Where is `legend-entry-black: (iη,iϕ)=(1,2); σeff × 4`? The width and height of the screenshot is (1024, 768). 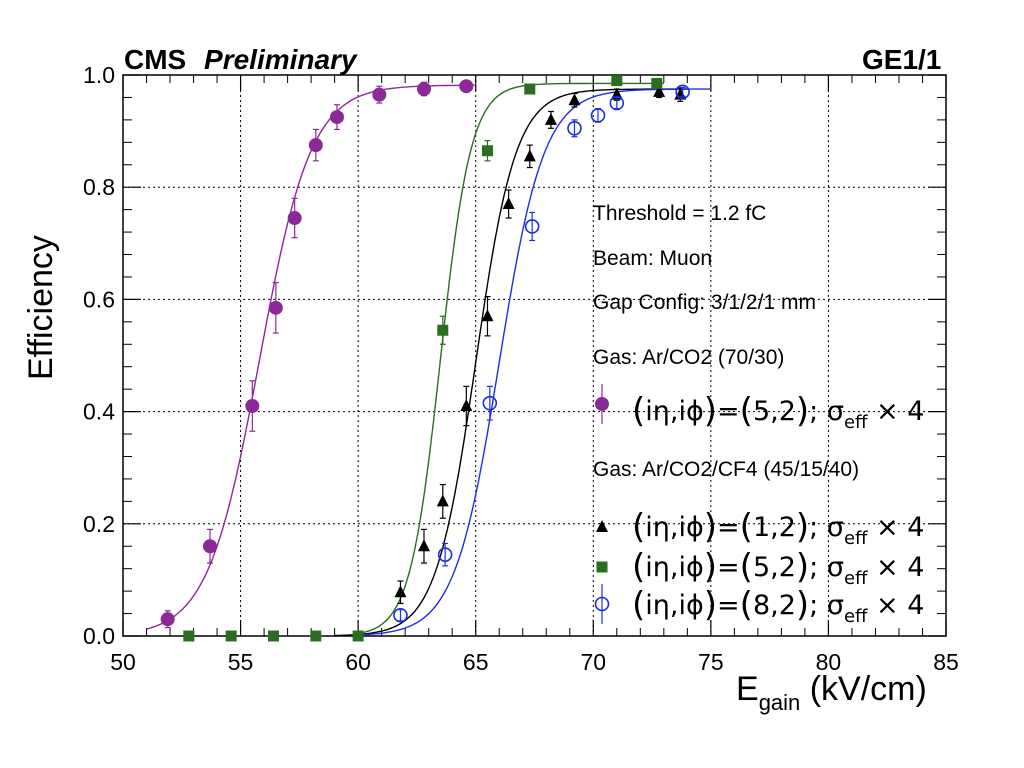 legend-entry-black: (iη,iϕ)=(1,2); σeff × 4 is located at coordinates (778, 528).